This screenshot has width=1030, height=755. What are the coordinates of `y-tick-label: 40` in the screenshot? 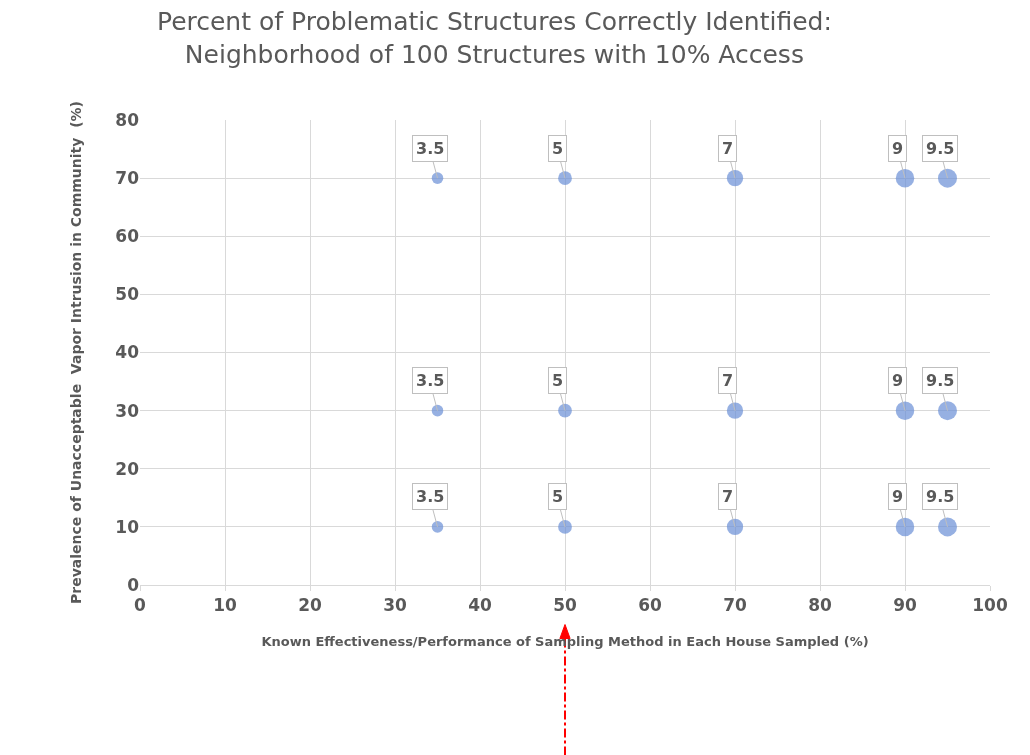 It's located at (127, 352).